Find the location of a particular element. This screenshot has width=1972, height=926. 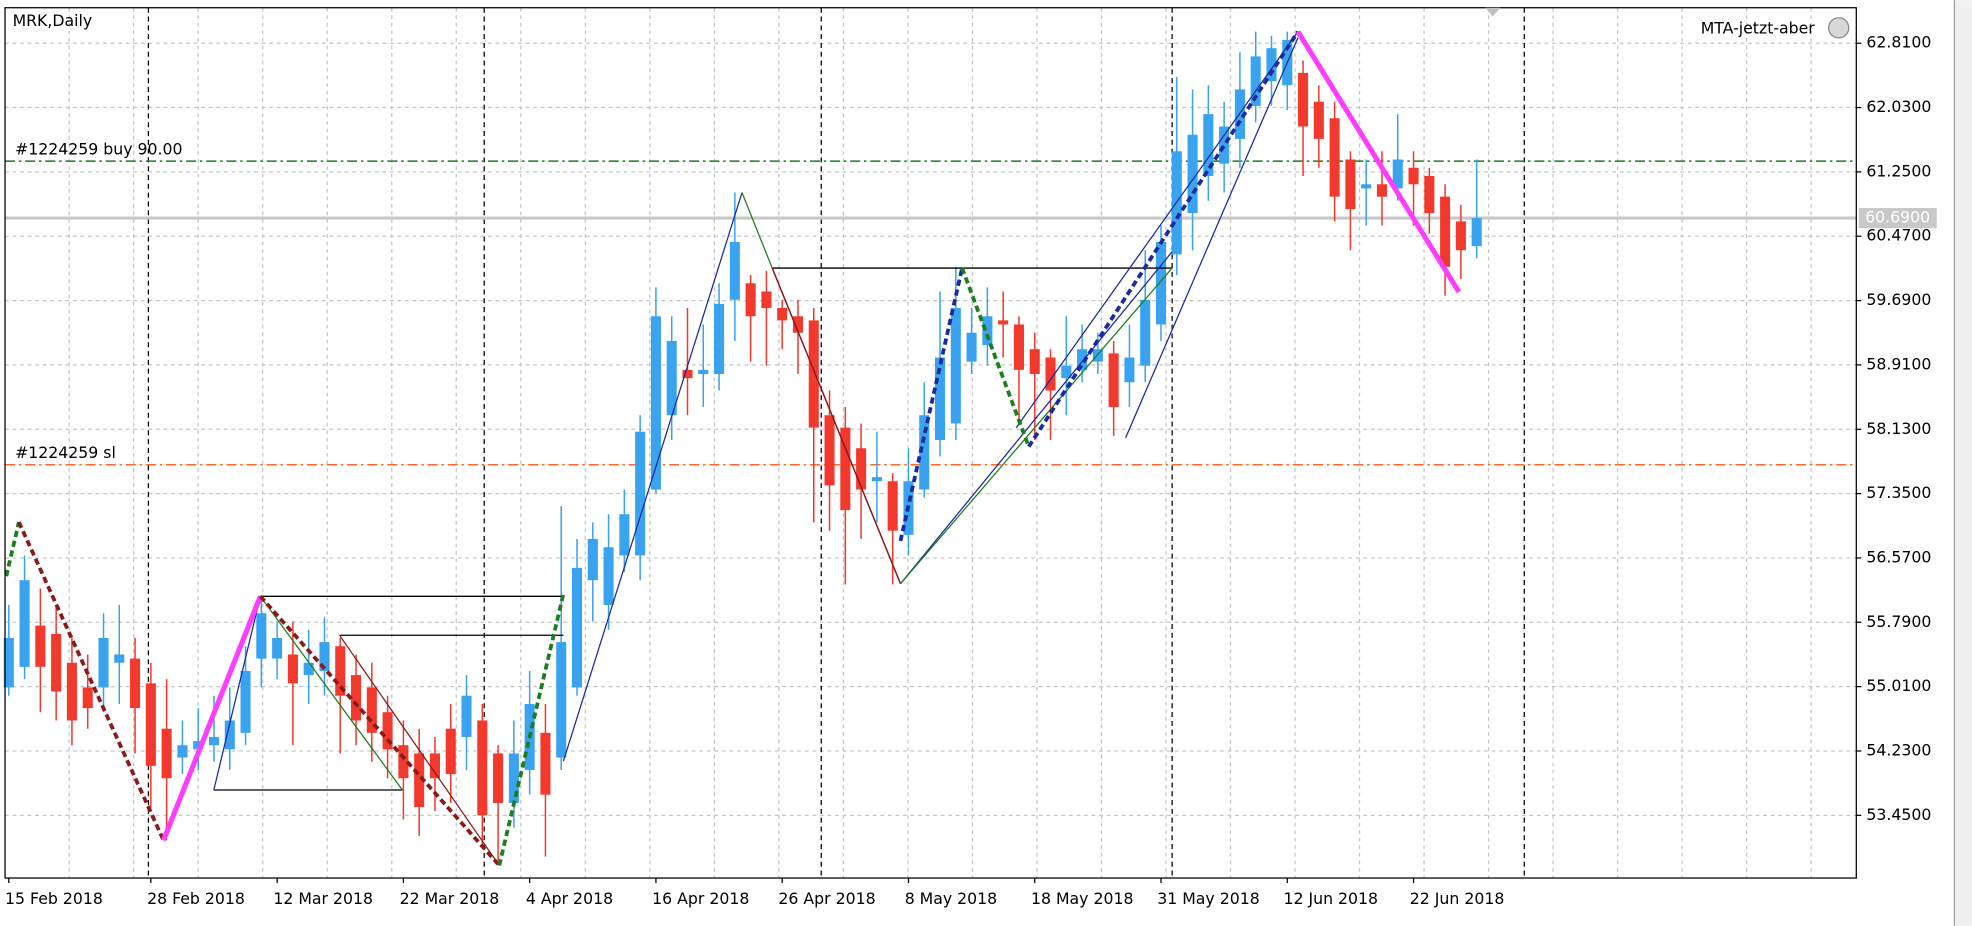

x-tick-label: 15 Feb 2018 is located at coordinates (54, 898).